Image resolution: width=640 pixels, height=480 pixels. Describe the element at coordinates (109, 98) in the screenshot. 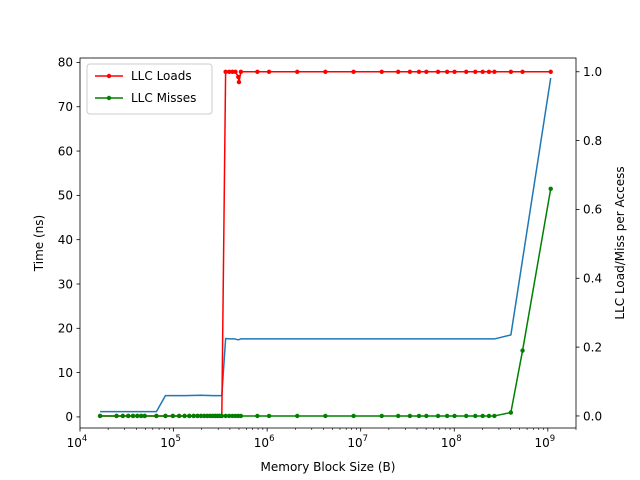

I see `legend-marker-llc-misses` at that location.